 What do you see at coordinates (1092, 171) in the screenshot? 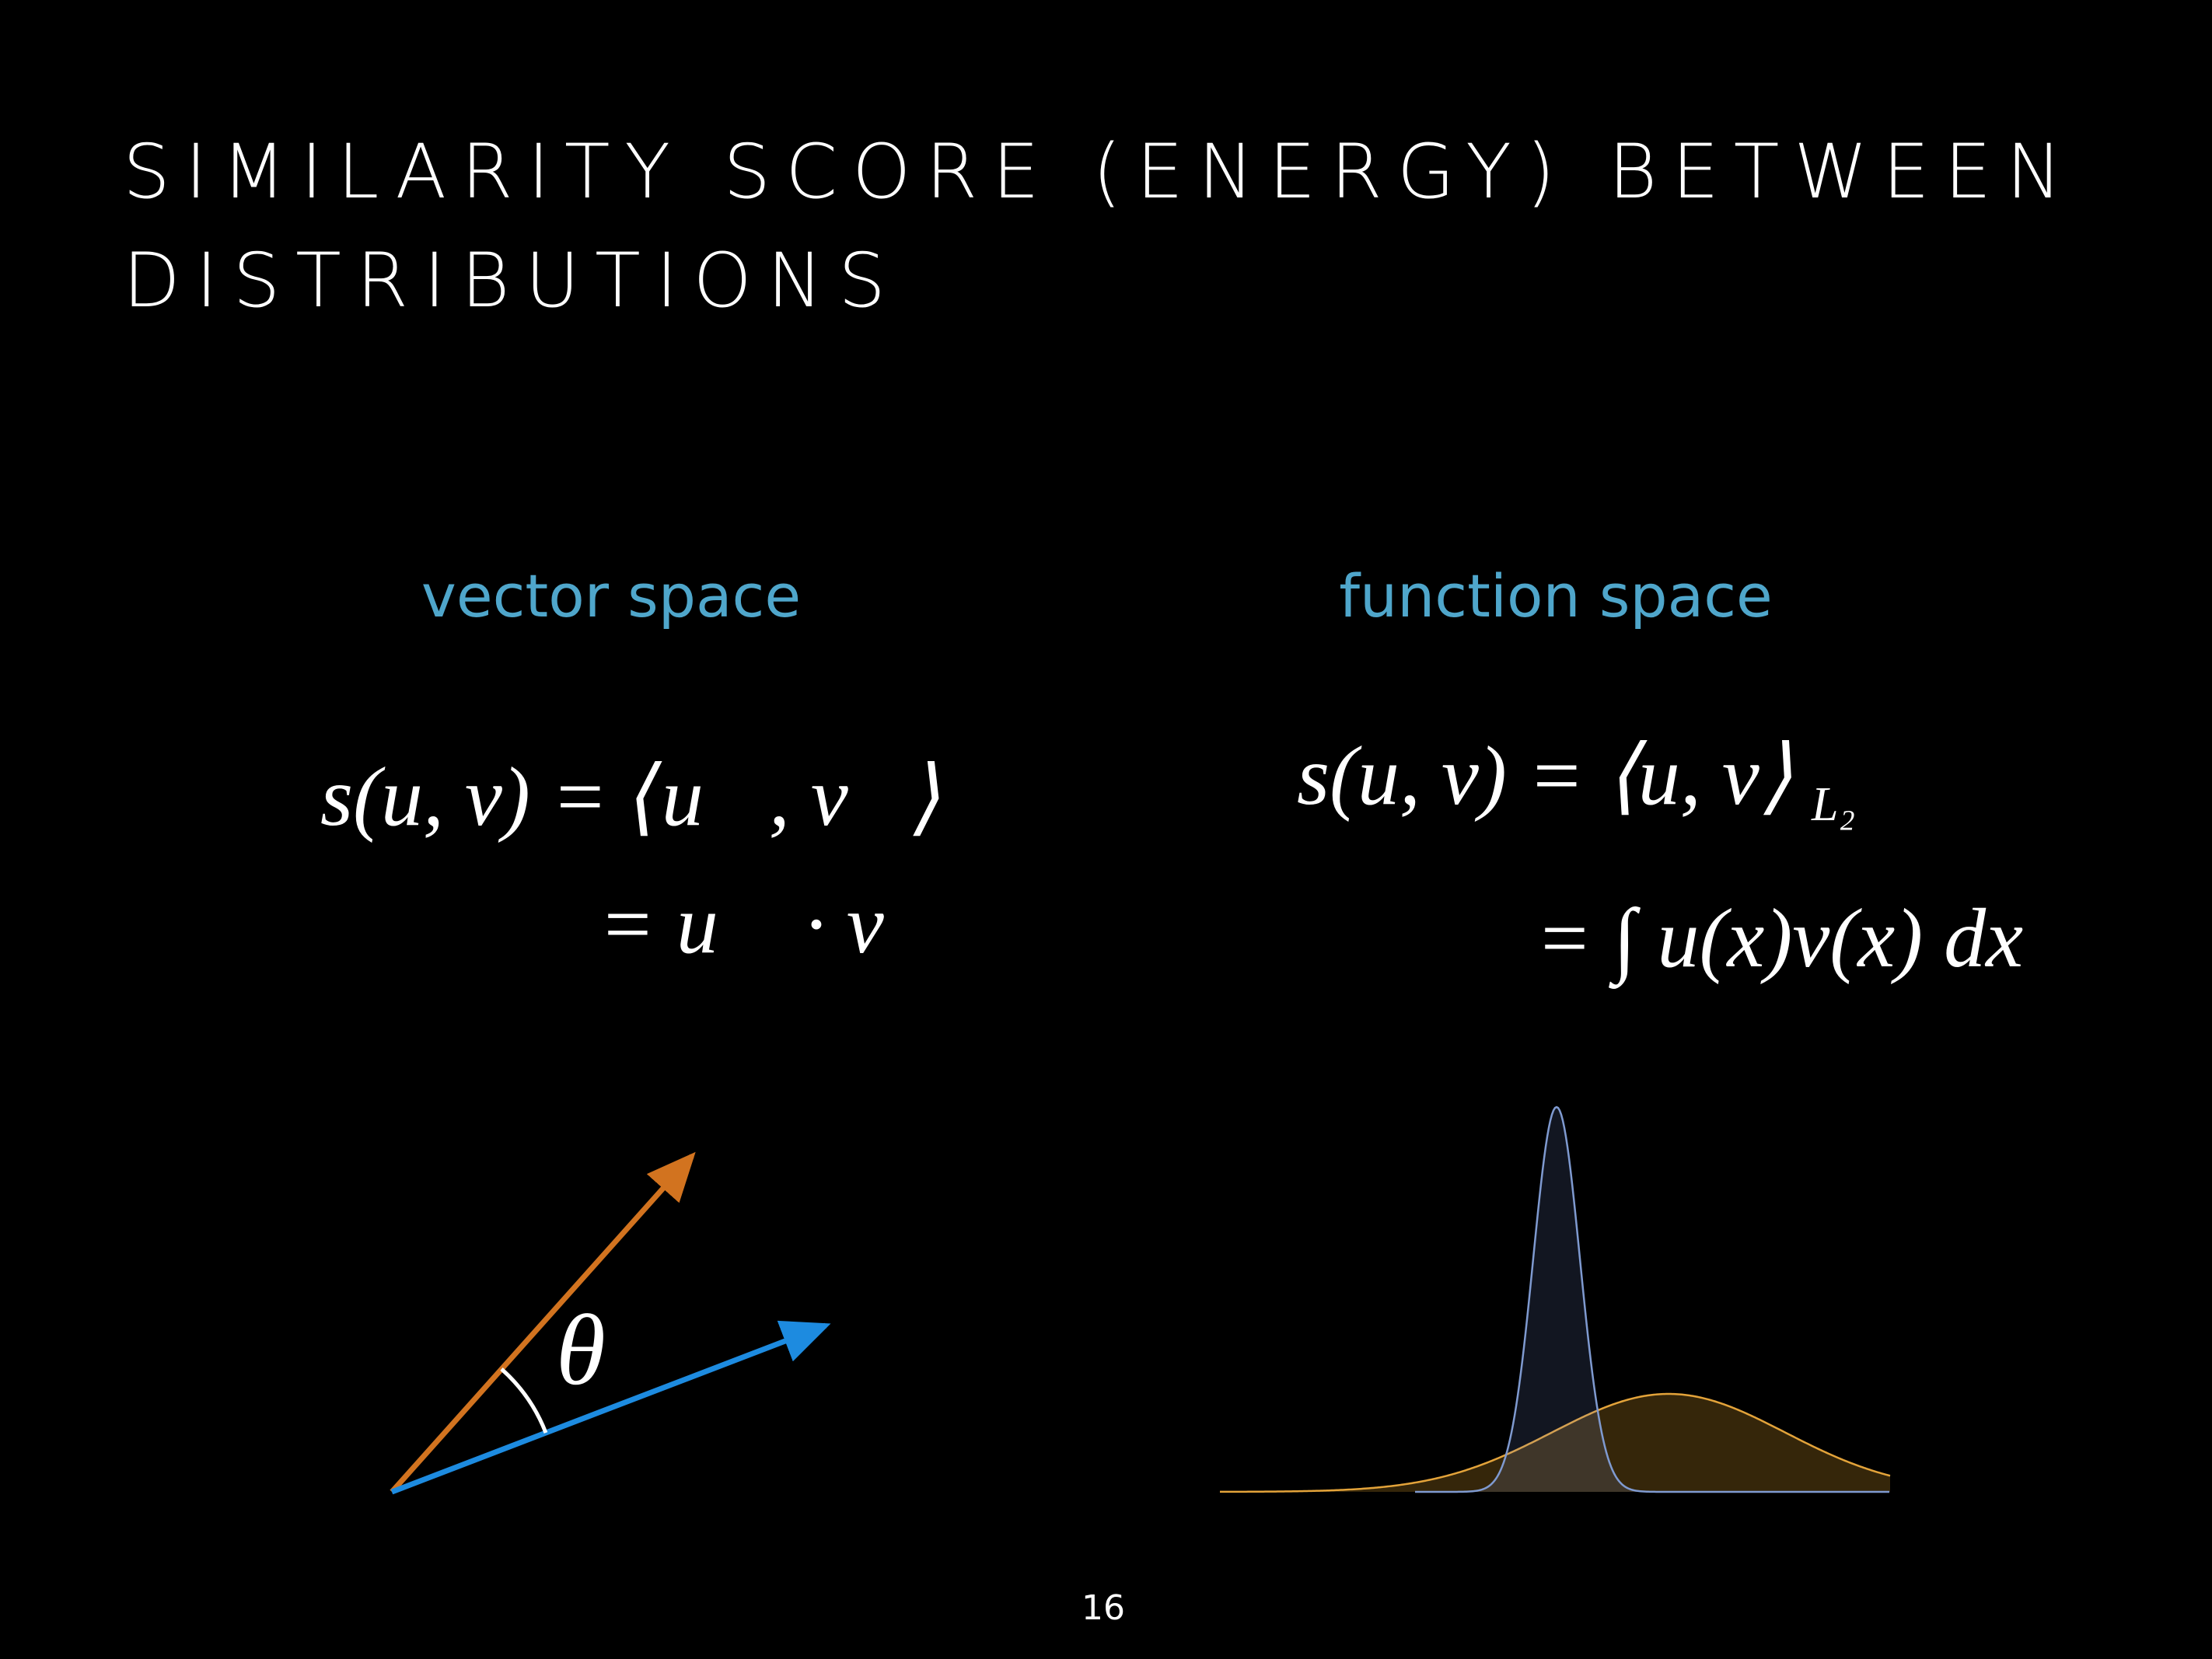
I see `title-line: SIMILARITY SCORE (ENERGY) BETWEEN` at bounding box center [1092, 171].